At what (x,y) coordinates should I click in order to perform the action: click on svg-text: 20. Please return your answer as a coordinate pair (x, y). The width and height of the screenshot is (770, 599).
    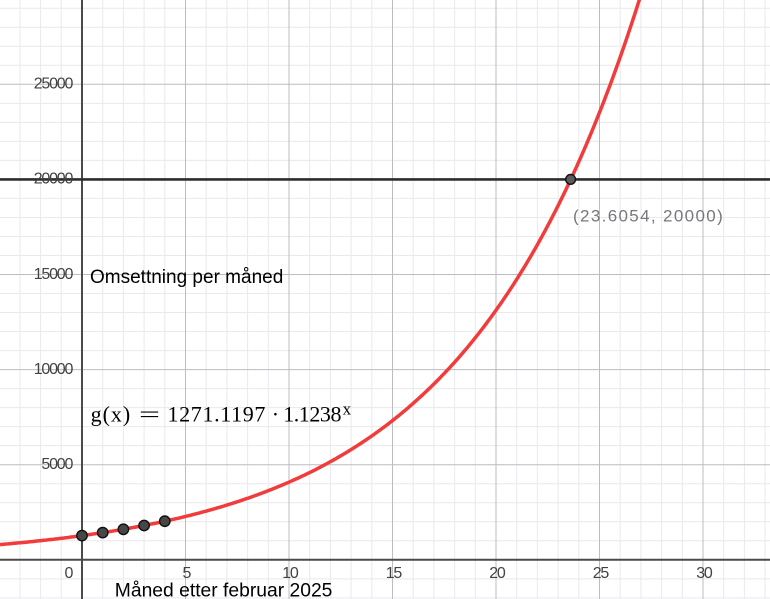
    Looking at the image, I should click on (497, 573).